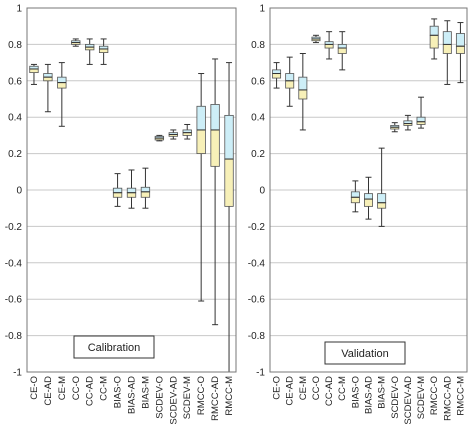  What do you see at coordinates (159, 138) in the screenshot?
I see `box-scdev-o` at bounding box center [159, 138].